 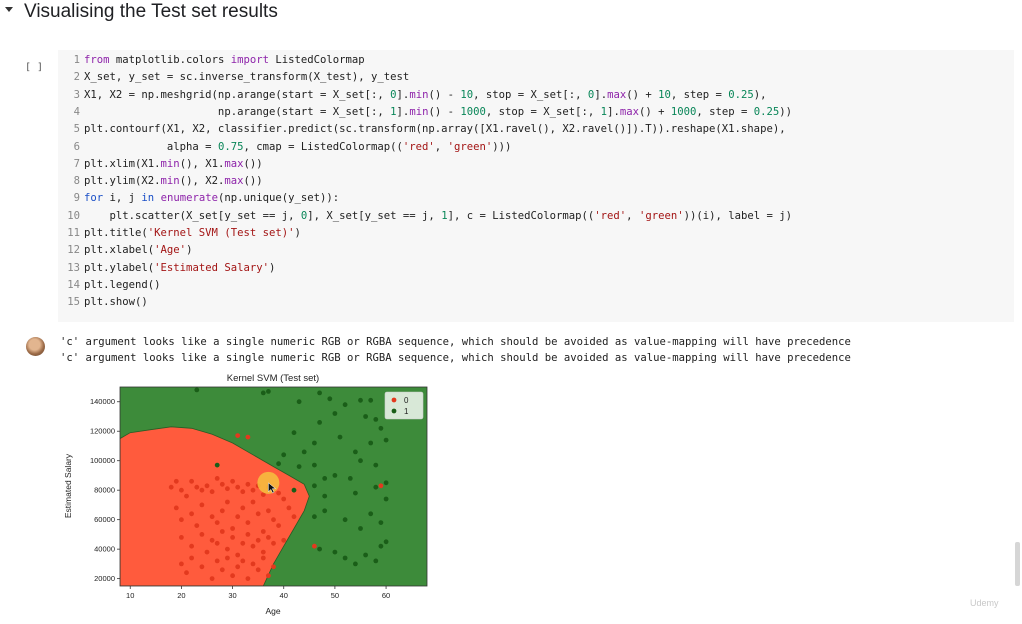 I want to click on code-token: max, so click(x=629, y=111).